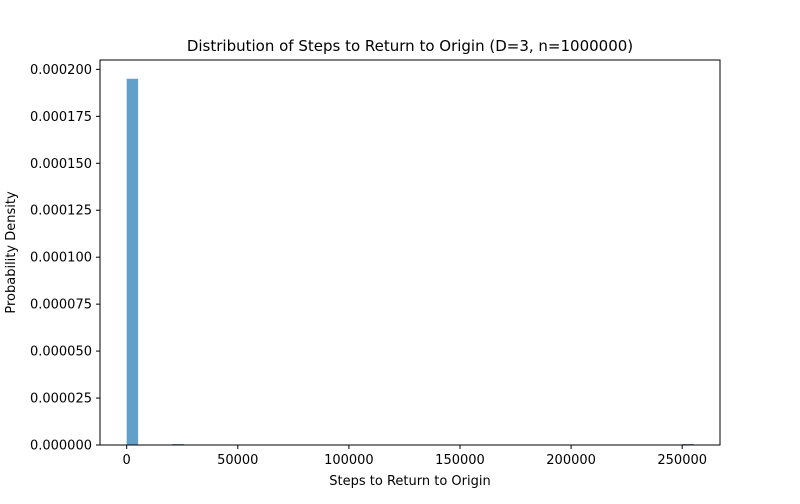 The width and height of the screenshot is (800, 504). I want to click on y-tick-label-8: 0.000200, so click(61, 70).